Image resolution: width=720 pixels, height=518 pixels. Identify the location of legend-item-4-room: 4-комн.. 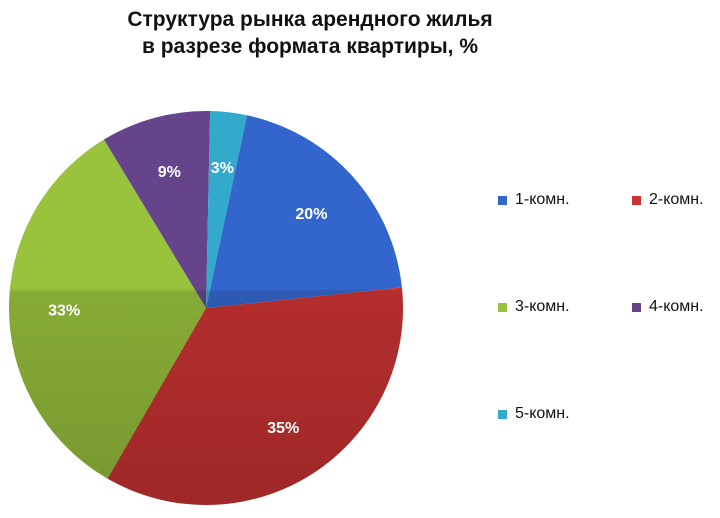
(668, 307).